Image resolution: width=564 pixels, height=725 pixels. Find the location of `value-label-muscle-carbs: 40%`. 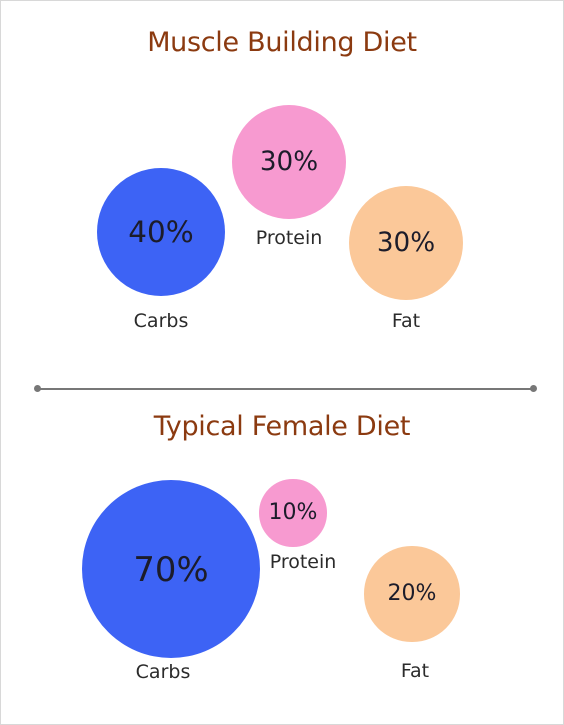

value-label-muscle-carbs: 40% is located at coordinates (161, 232).